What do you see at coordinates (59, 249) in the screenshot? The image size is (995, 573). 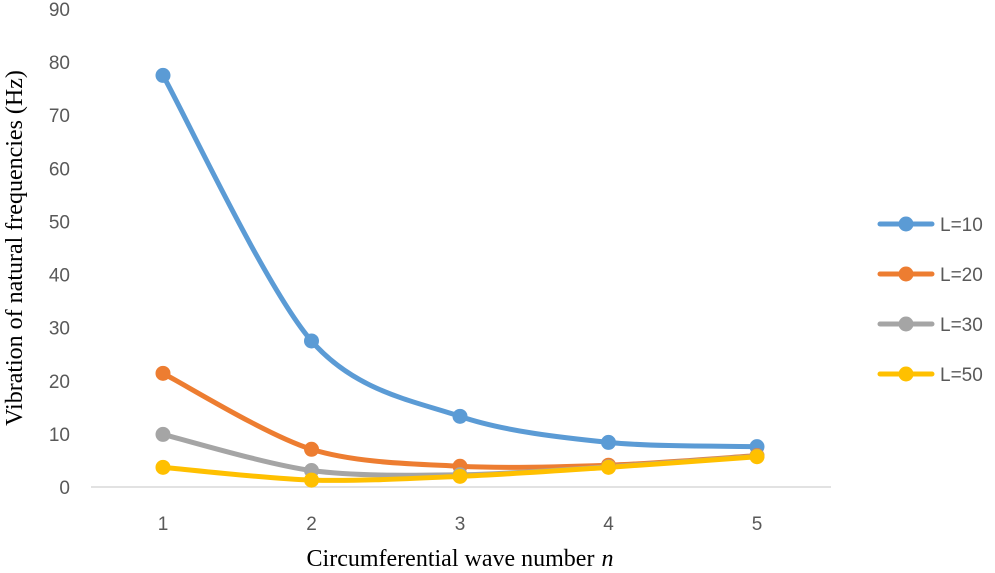 I see `y-axis-tick-labels: 0 10 20 30 40 50 60 70 80 90` at bounding box center [59, 249].